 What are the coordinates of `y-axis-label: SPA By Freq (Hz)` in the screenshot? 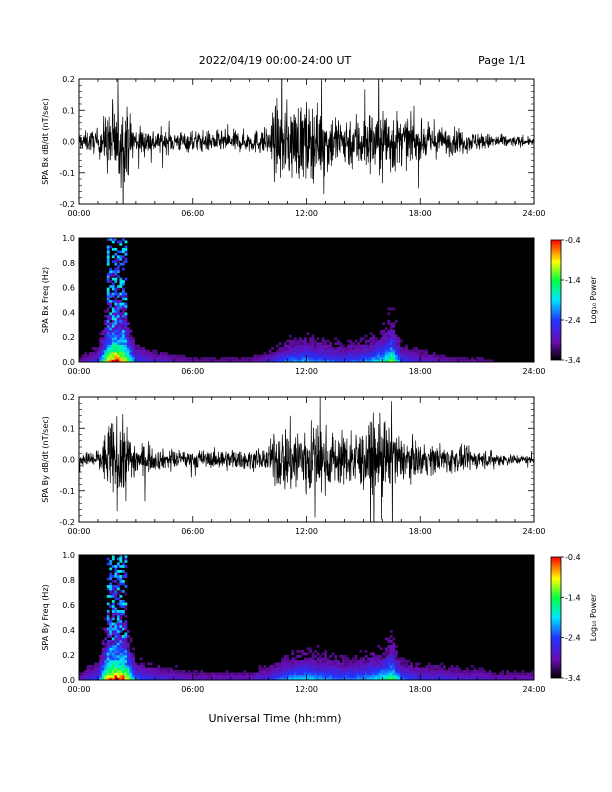 It's located at (45, 617).